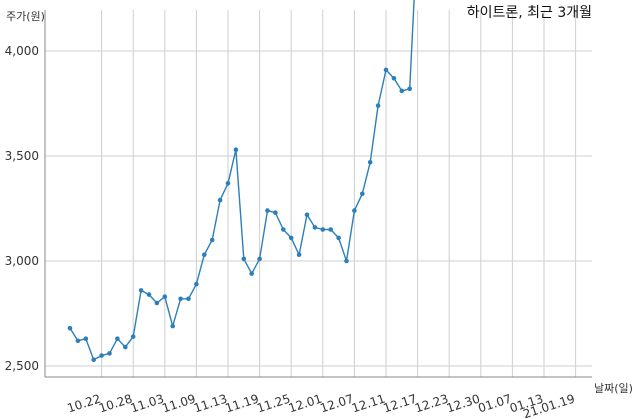 This screenshot has height=419, width=640. I want to click on y-axis-label: 주가(원), so click(25, 16).